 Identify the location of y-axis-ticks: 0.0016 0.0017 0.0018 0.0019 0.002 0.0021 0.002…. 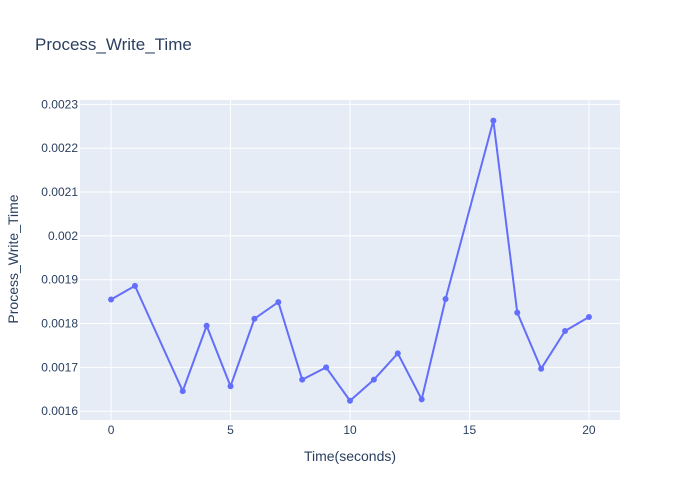
(59, 257).